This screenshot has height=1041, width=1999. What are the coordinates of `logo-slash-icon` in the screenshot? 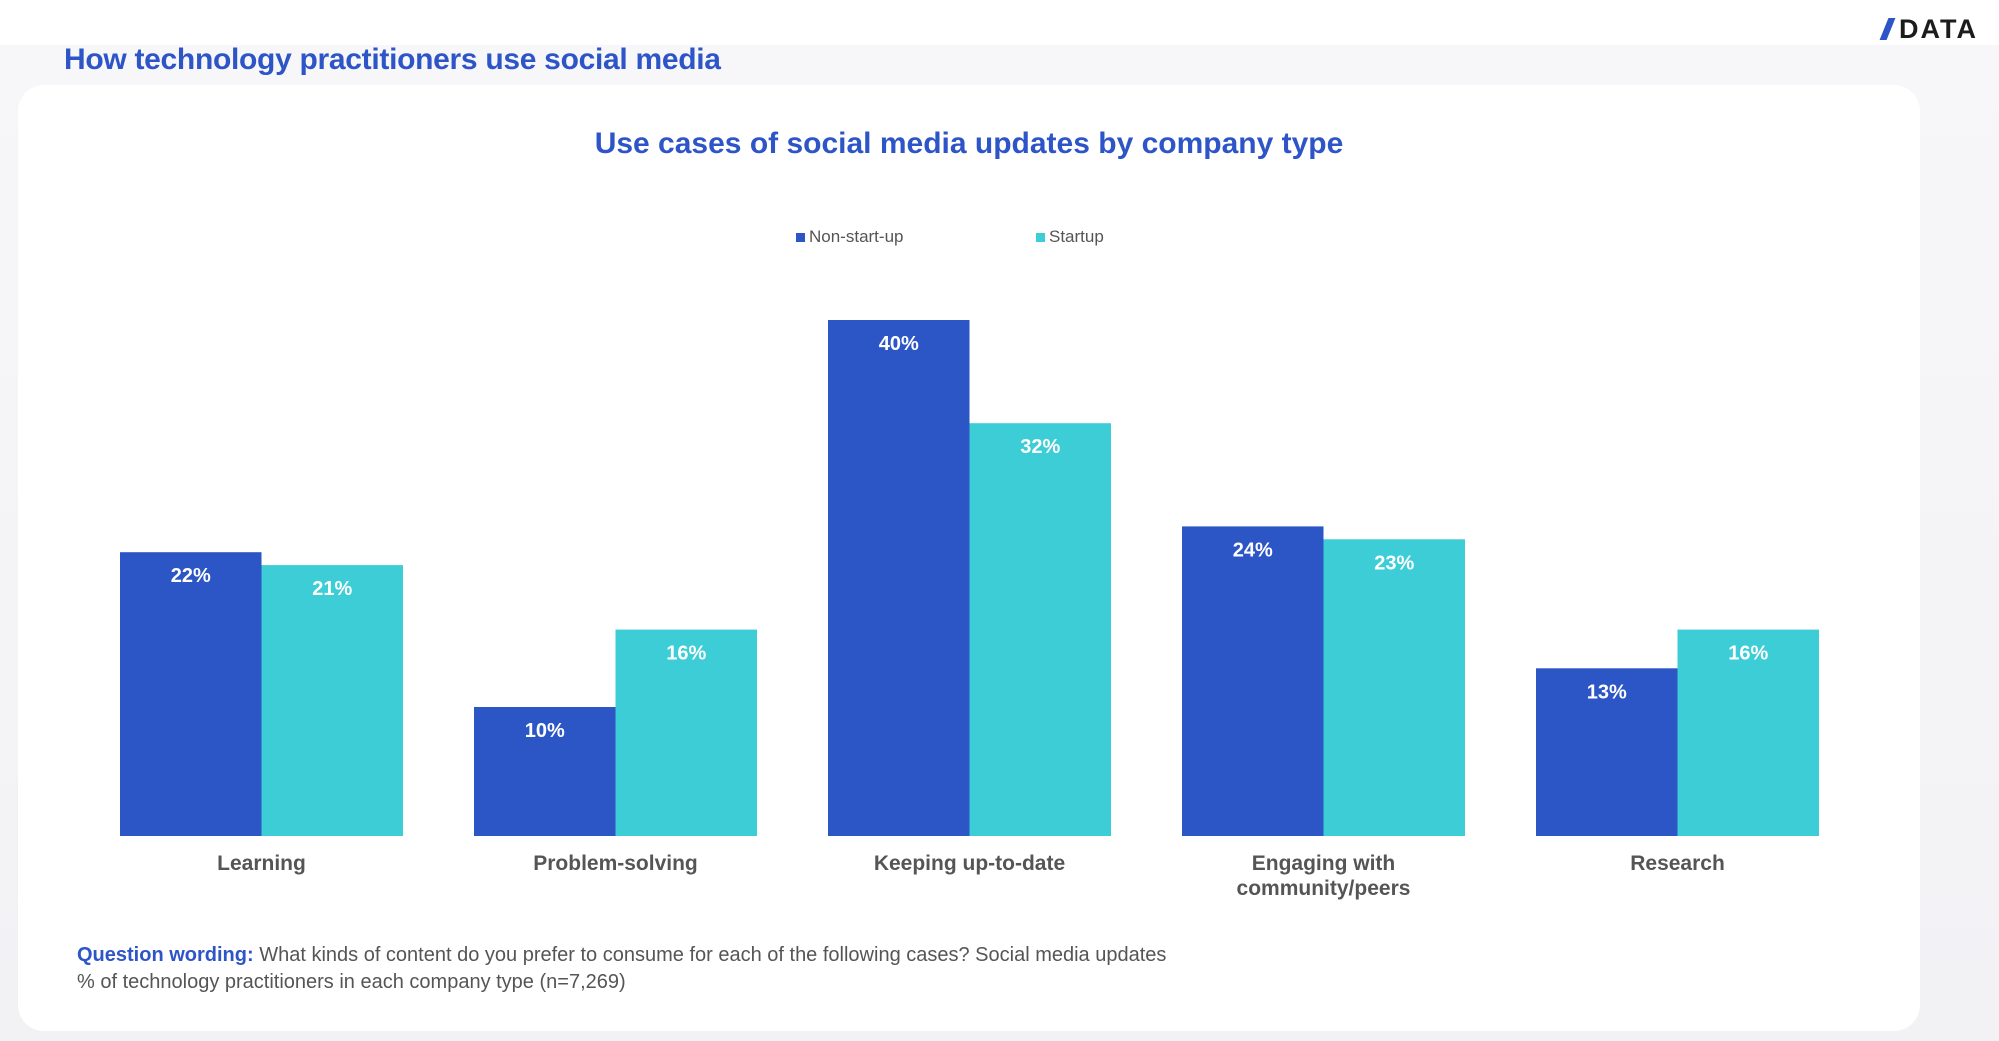 It's located at (1887, 29).